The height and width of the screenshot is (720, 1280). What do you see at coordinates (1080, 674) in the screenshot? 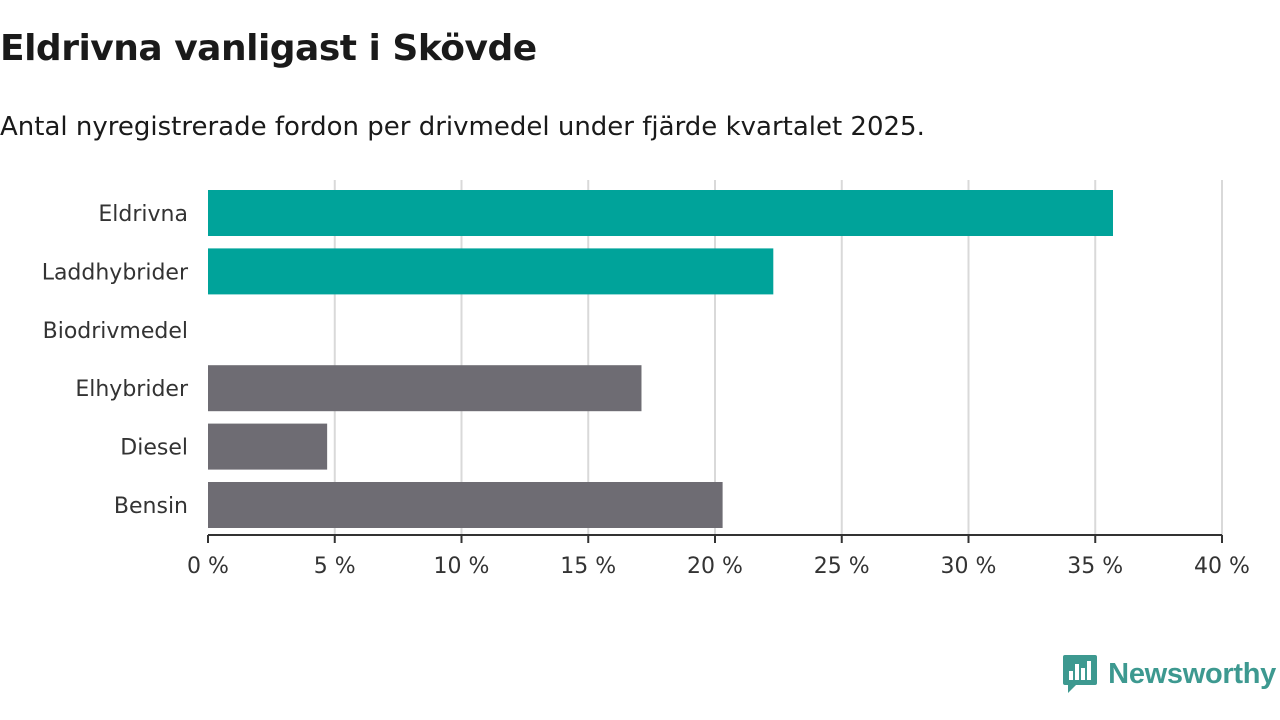
I see `newsworthy-logo-icon` at bounding box center [1080, 674].